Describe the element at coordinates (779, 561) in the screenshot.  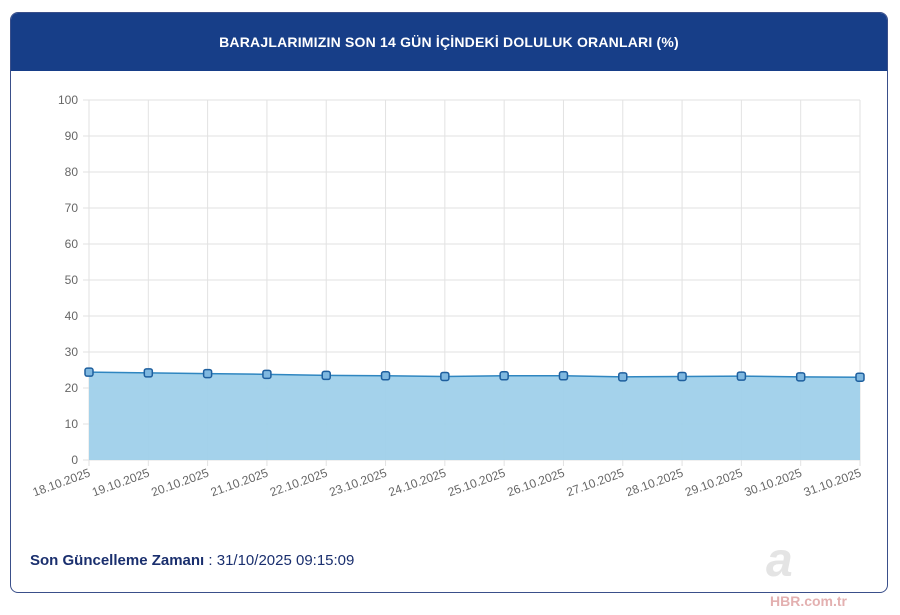
I see `watermark-letter: a` at that location.